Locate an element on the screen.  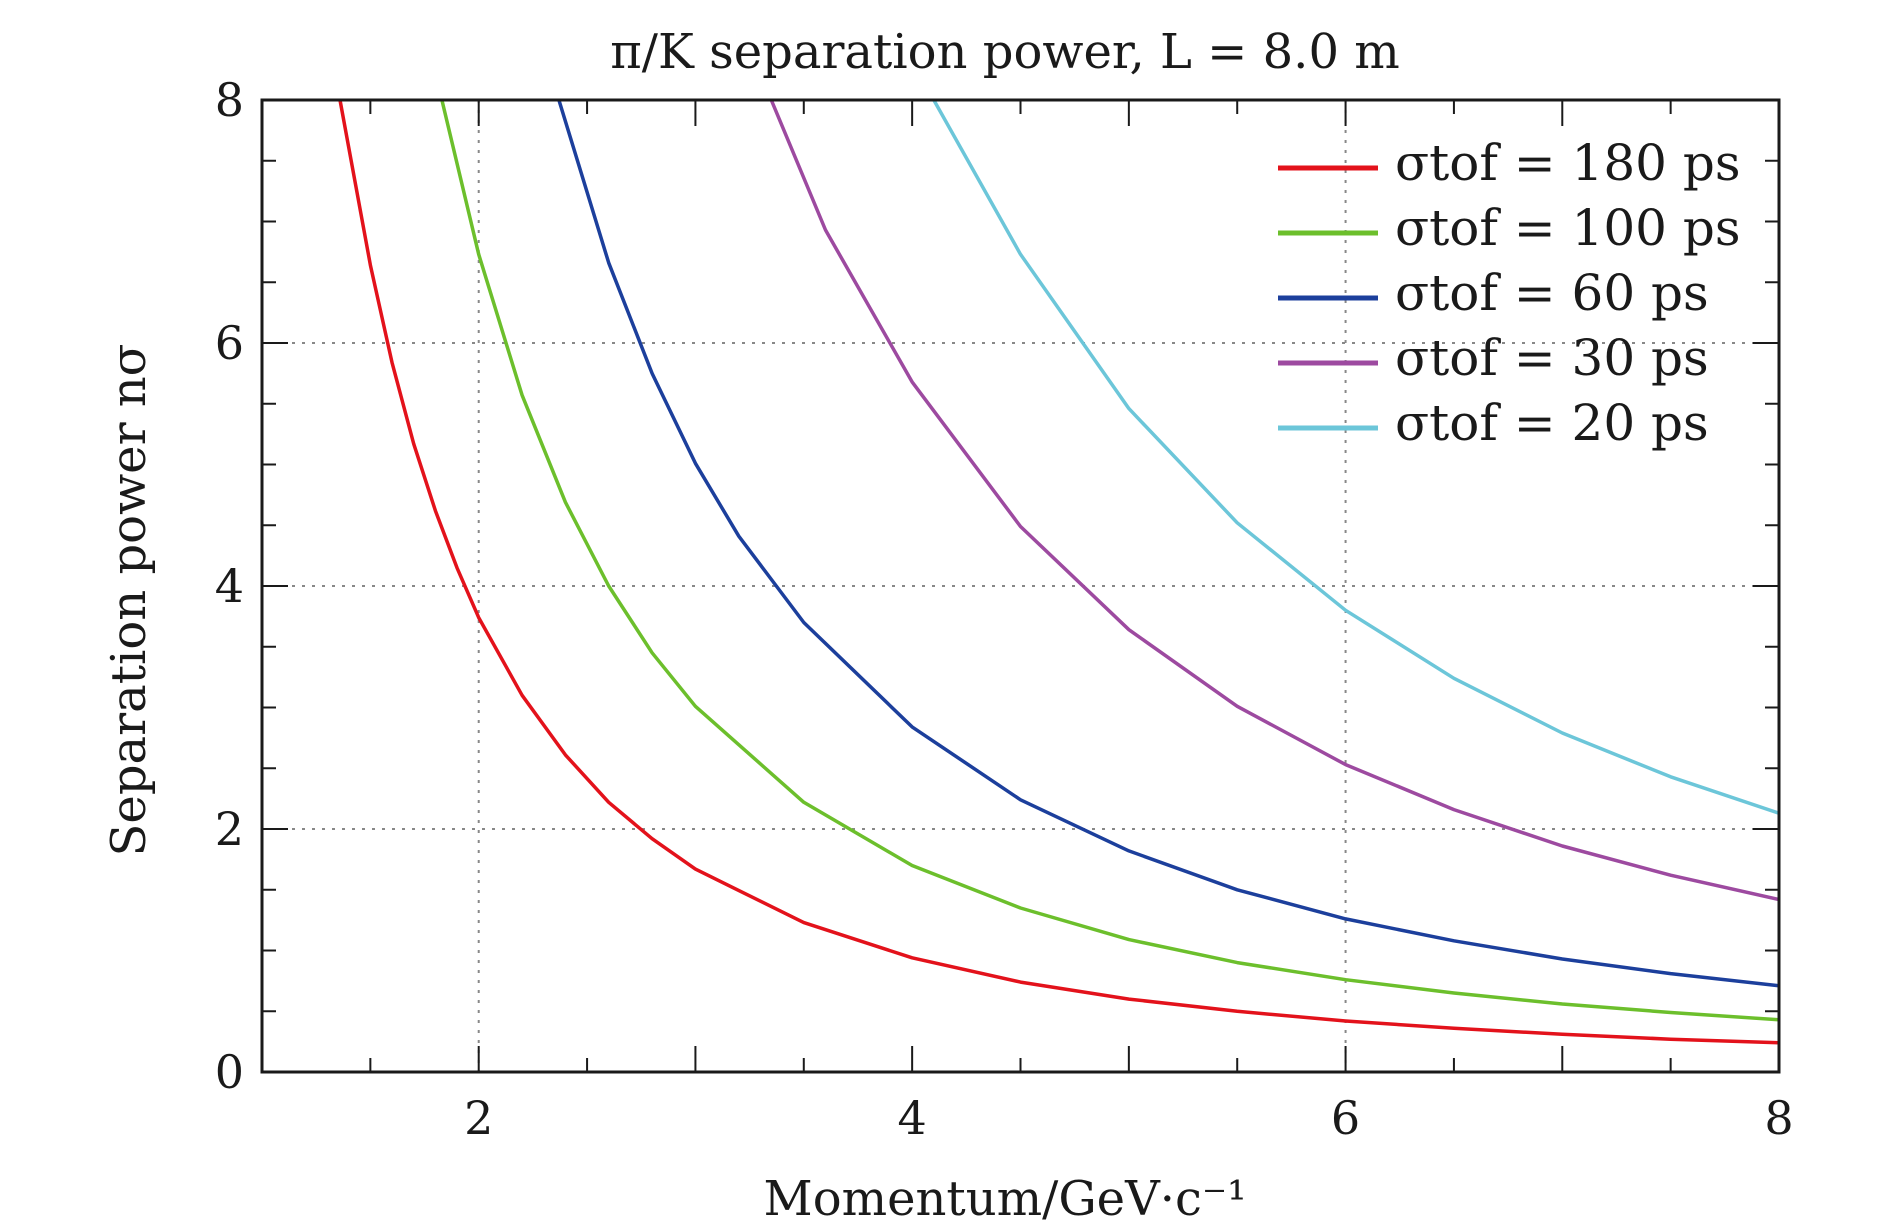
x-tick-labels: 2 4 6 8 is located at coordinates (1129, 1118).